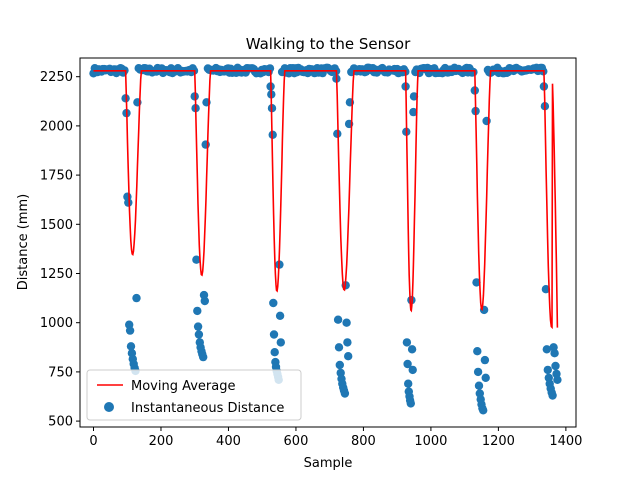 The image size is (640, 484). Describe the element at coordinates (335, 438) in the screenshot. I see `x-axis: 0 200 400 600 800 1000 1200 1400` at that location.